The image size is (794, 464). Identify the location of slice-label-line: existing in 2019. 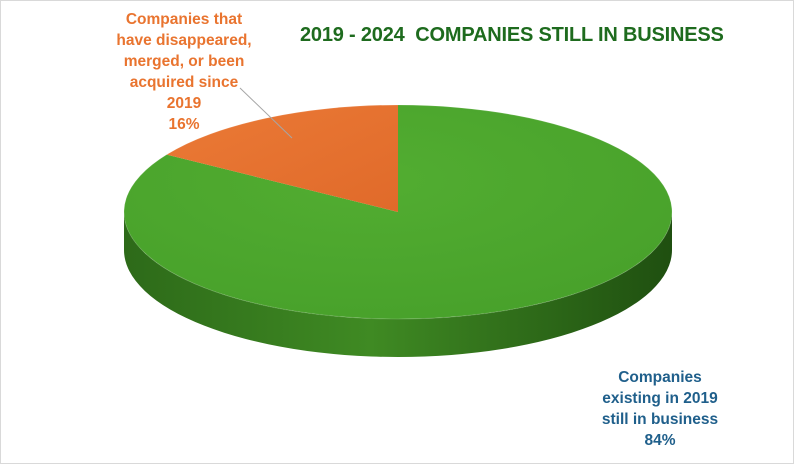
(660, 398).